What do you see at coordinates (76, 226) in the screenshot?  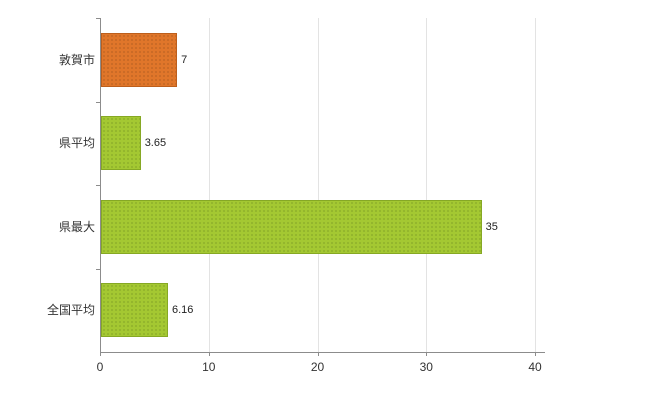 I see `category-label: 県最大` at bounding box center [76, 226].